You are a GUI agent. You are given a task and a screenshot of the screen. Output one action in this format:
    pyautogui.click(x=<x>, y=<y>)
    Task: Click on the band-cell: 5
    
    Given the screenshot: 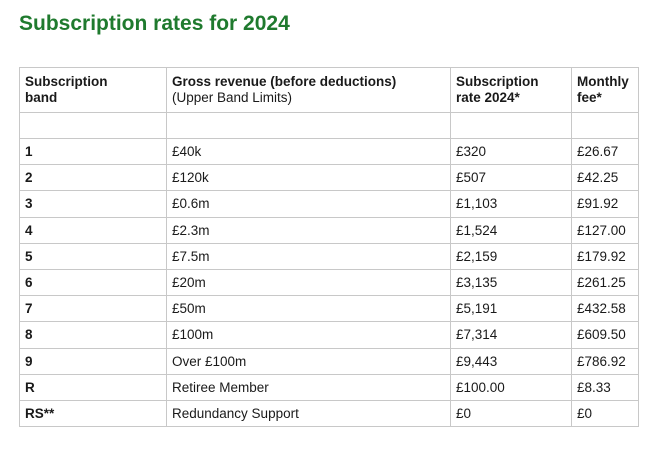 What is the action you would take?
    pyautogui.click(x=93, y=256)
    